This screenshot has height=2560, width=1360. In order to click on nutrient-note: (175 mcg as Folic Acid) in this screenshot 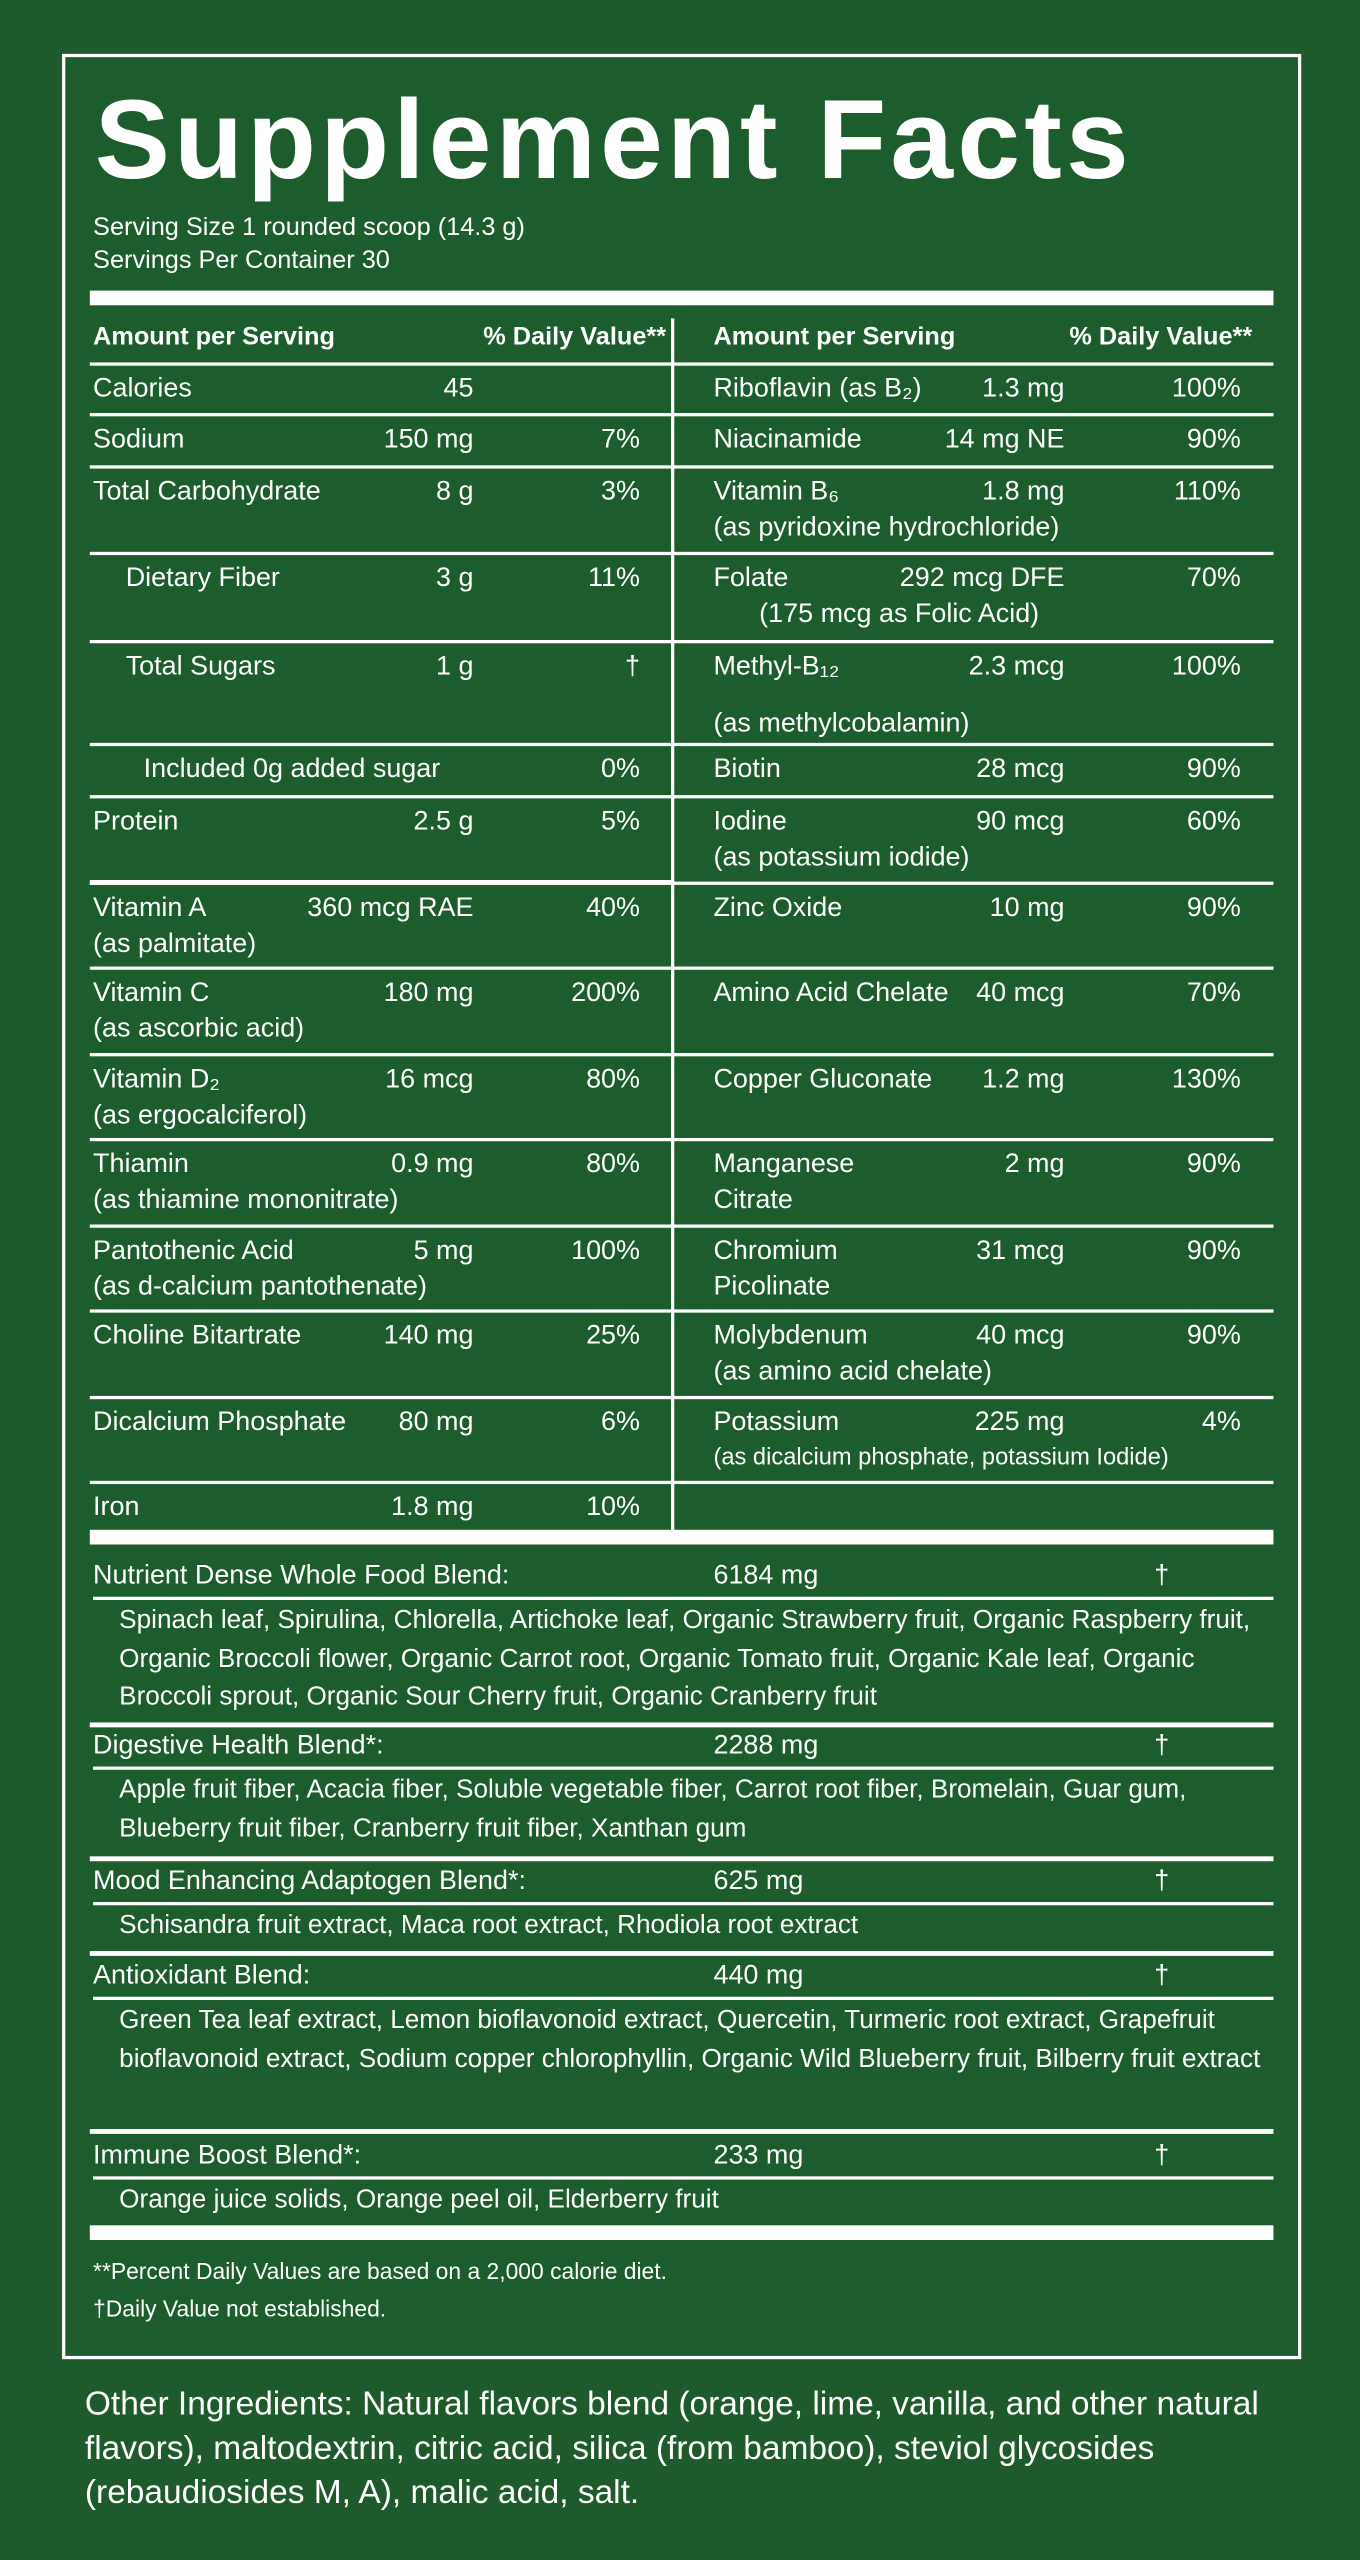, I will do `click(899, 614)`.